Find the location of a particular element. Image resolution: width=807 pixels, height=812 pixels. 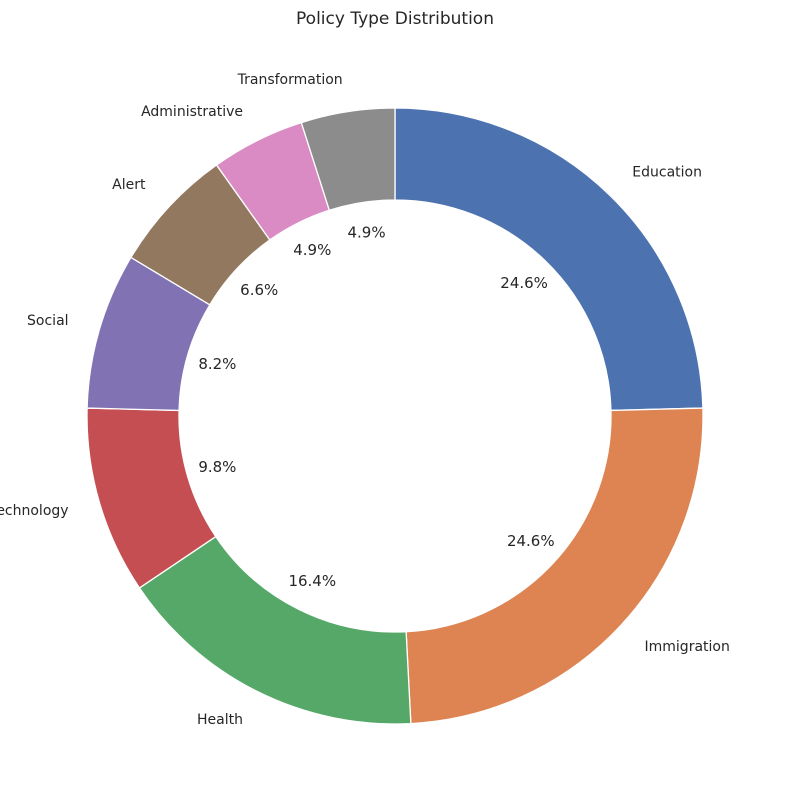

percent-immigration: 24.6% is located at coordinates (531, 541).